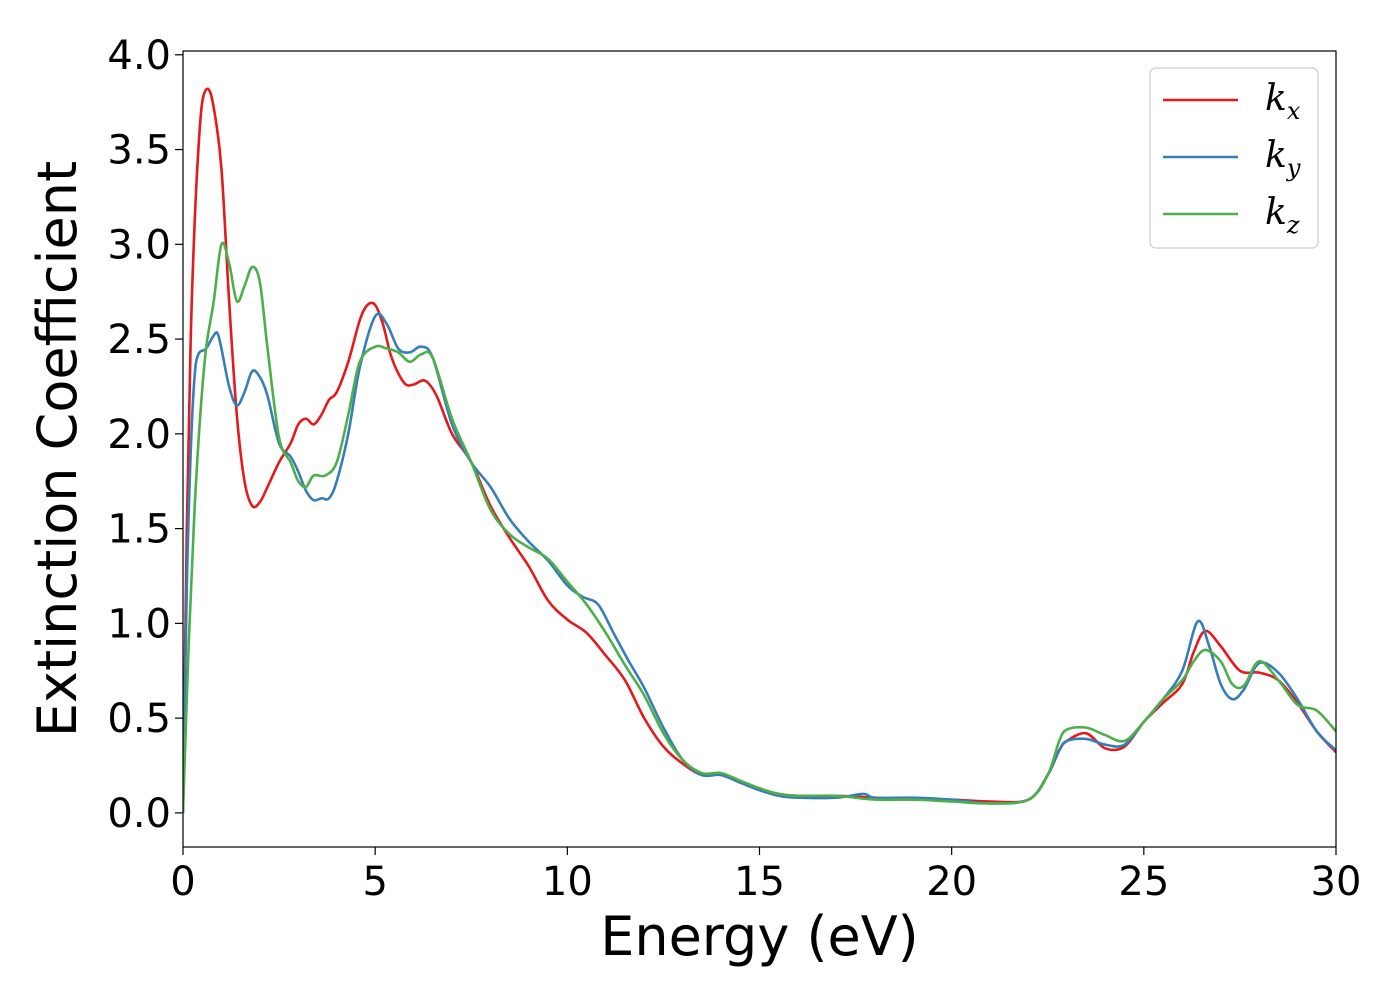 The height and width of the screenshot is (1000, 1400). What do you see at coordinates (139, 624) in the screenshot?
I see `y-tick-label: 1.0` at bounding box center [139, 624].